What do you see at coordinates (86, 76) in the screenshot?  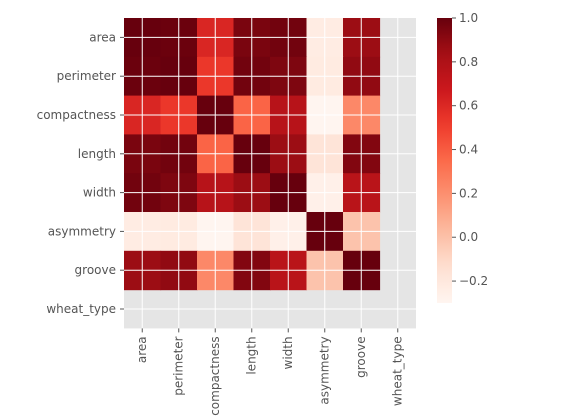 I see `y-tick-label: perimeter` at bounding box center [86, 76].